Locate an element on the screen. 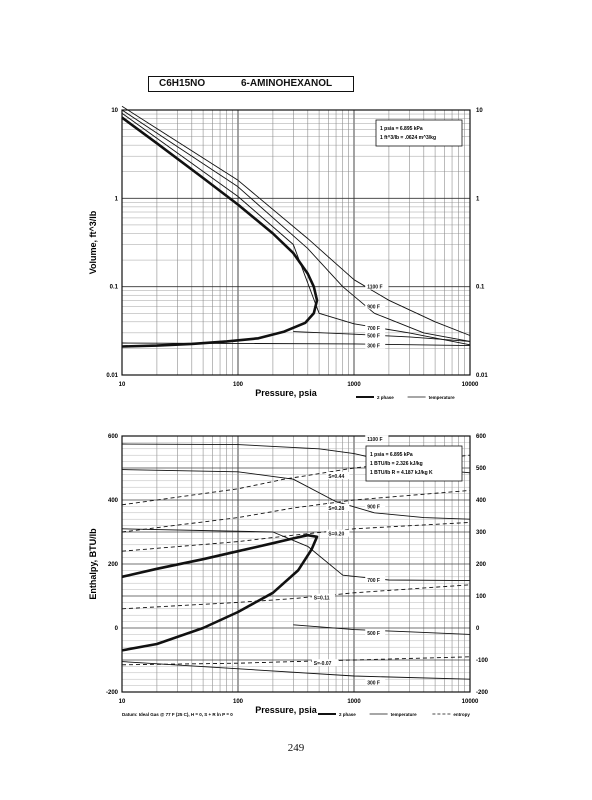 This screenshot has height=800, width=592. chart1-note-box is located at coordinates (419, 133).